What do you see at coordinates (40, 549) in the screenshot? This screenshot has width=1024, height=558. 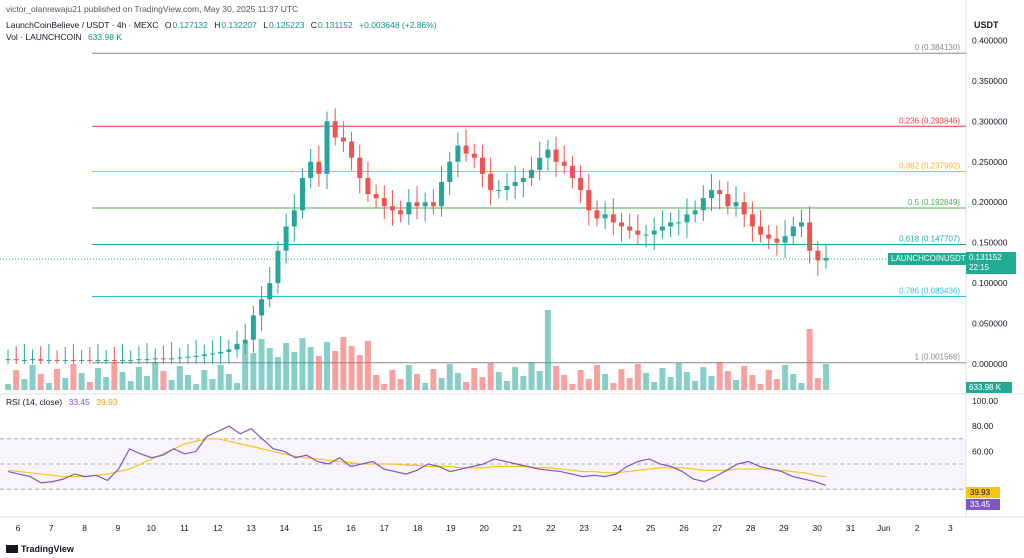 I see `tradingview-footer: TradingView` at bounding box center [40, 549].